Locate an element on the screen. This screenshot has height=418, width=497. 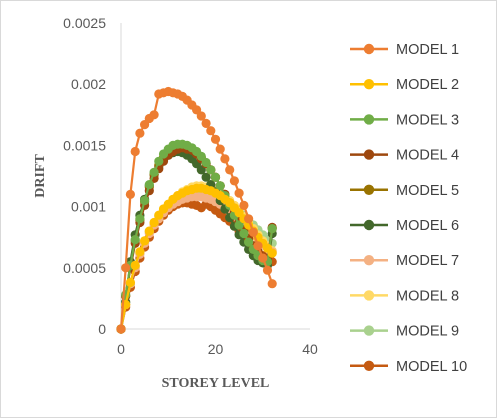
legend-item: MODEL 8 is located at coordinates (404, 296).